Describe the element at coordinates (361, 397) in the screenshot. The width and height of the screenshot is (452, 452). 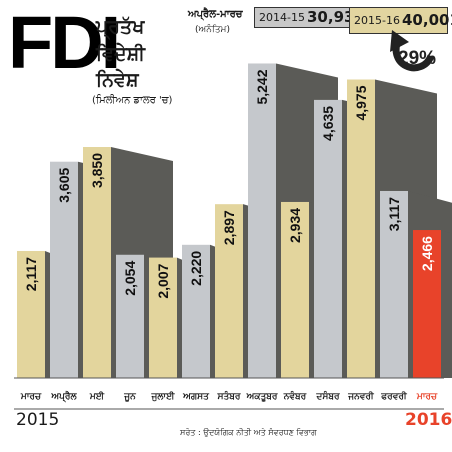
I see `month-label: ਜਨਵਰੀ` at that location.